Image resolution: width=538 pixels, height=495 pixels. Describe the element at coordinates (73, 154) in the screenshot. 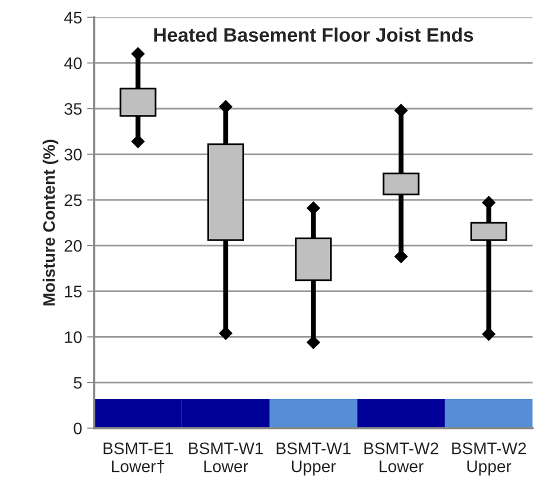

I see `y-tick-label: 30` at that location.